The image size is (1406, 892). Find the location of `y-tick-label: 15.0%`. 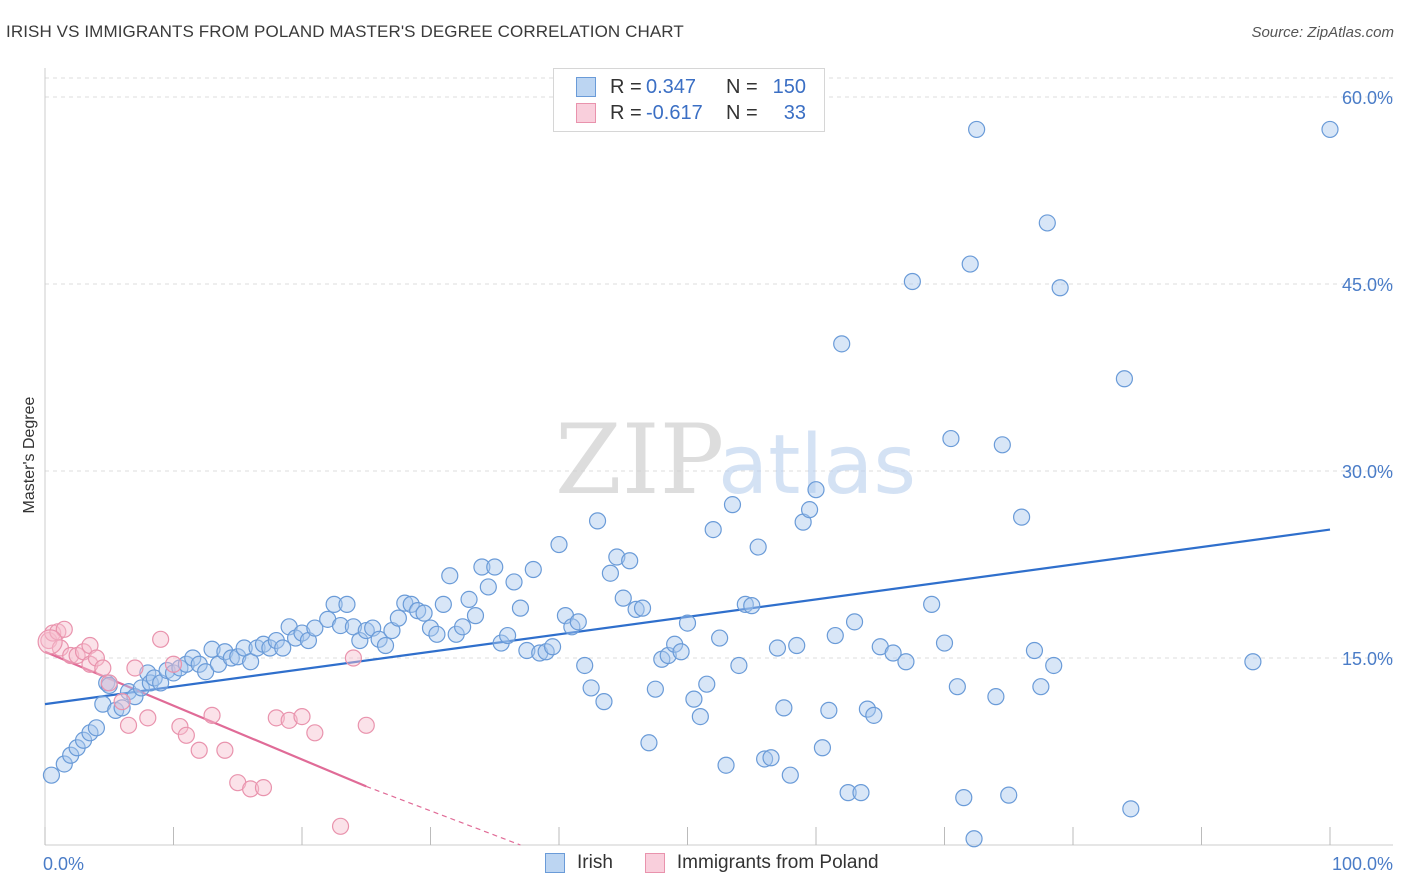

y-tick-label: 15.0% is located at coordinates (1367, 659).